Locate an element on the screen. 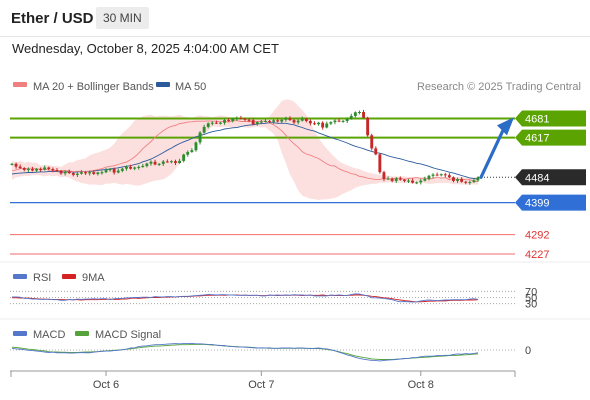 The height and width of the screenshot is (400, 590). price-level-label: 4292 is located at coordinates (537, 236).